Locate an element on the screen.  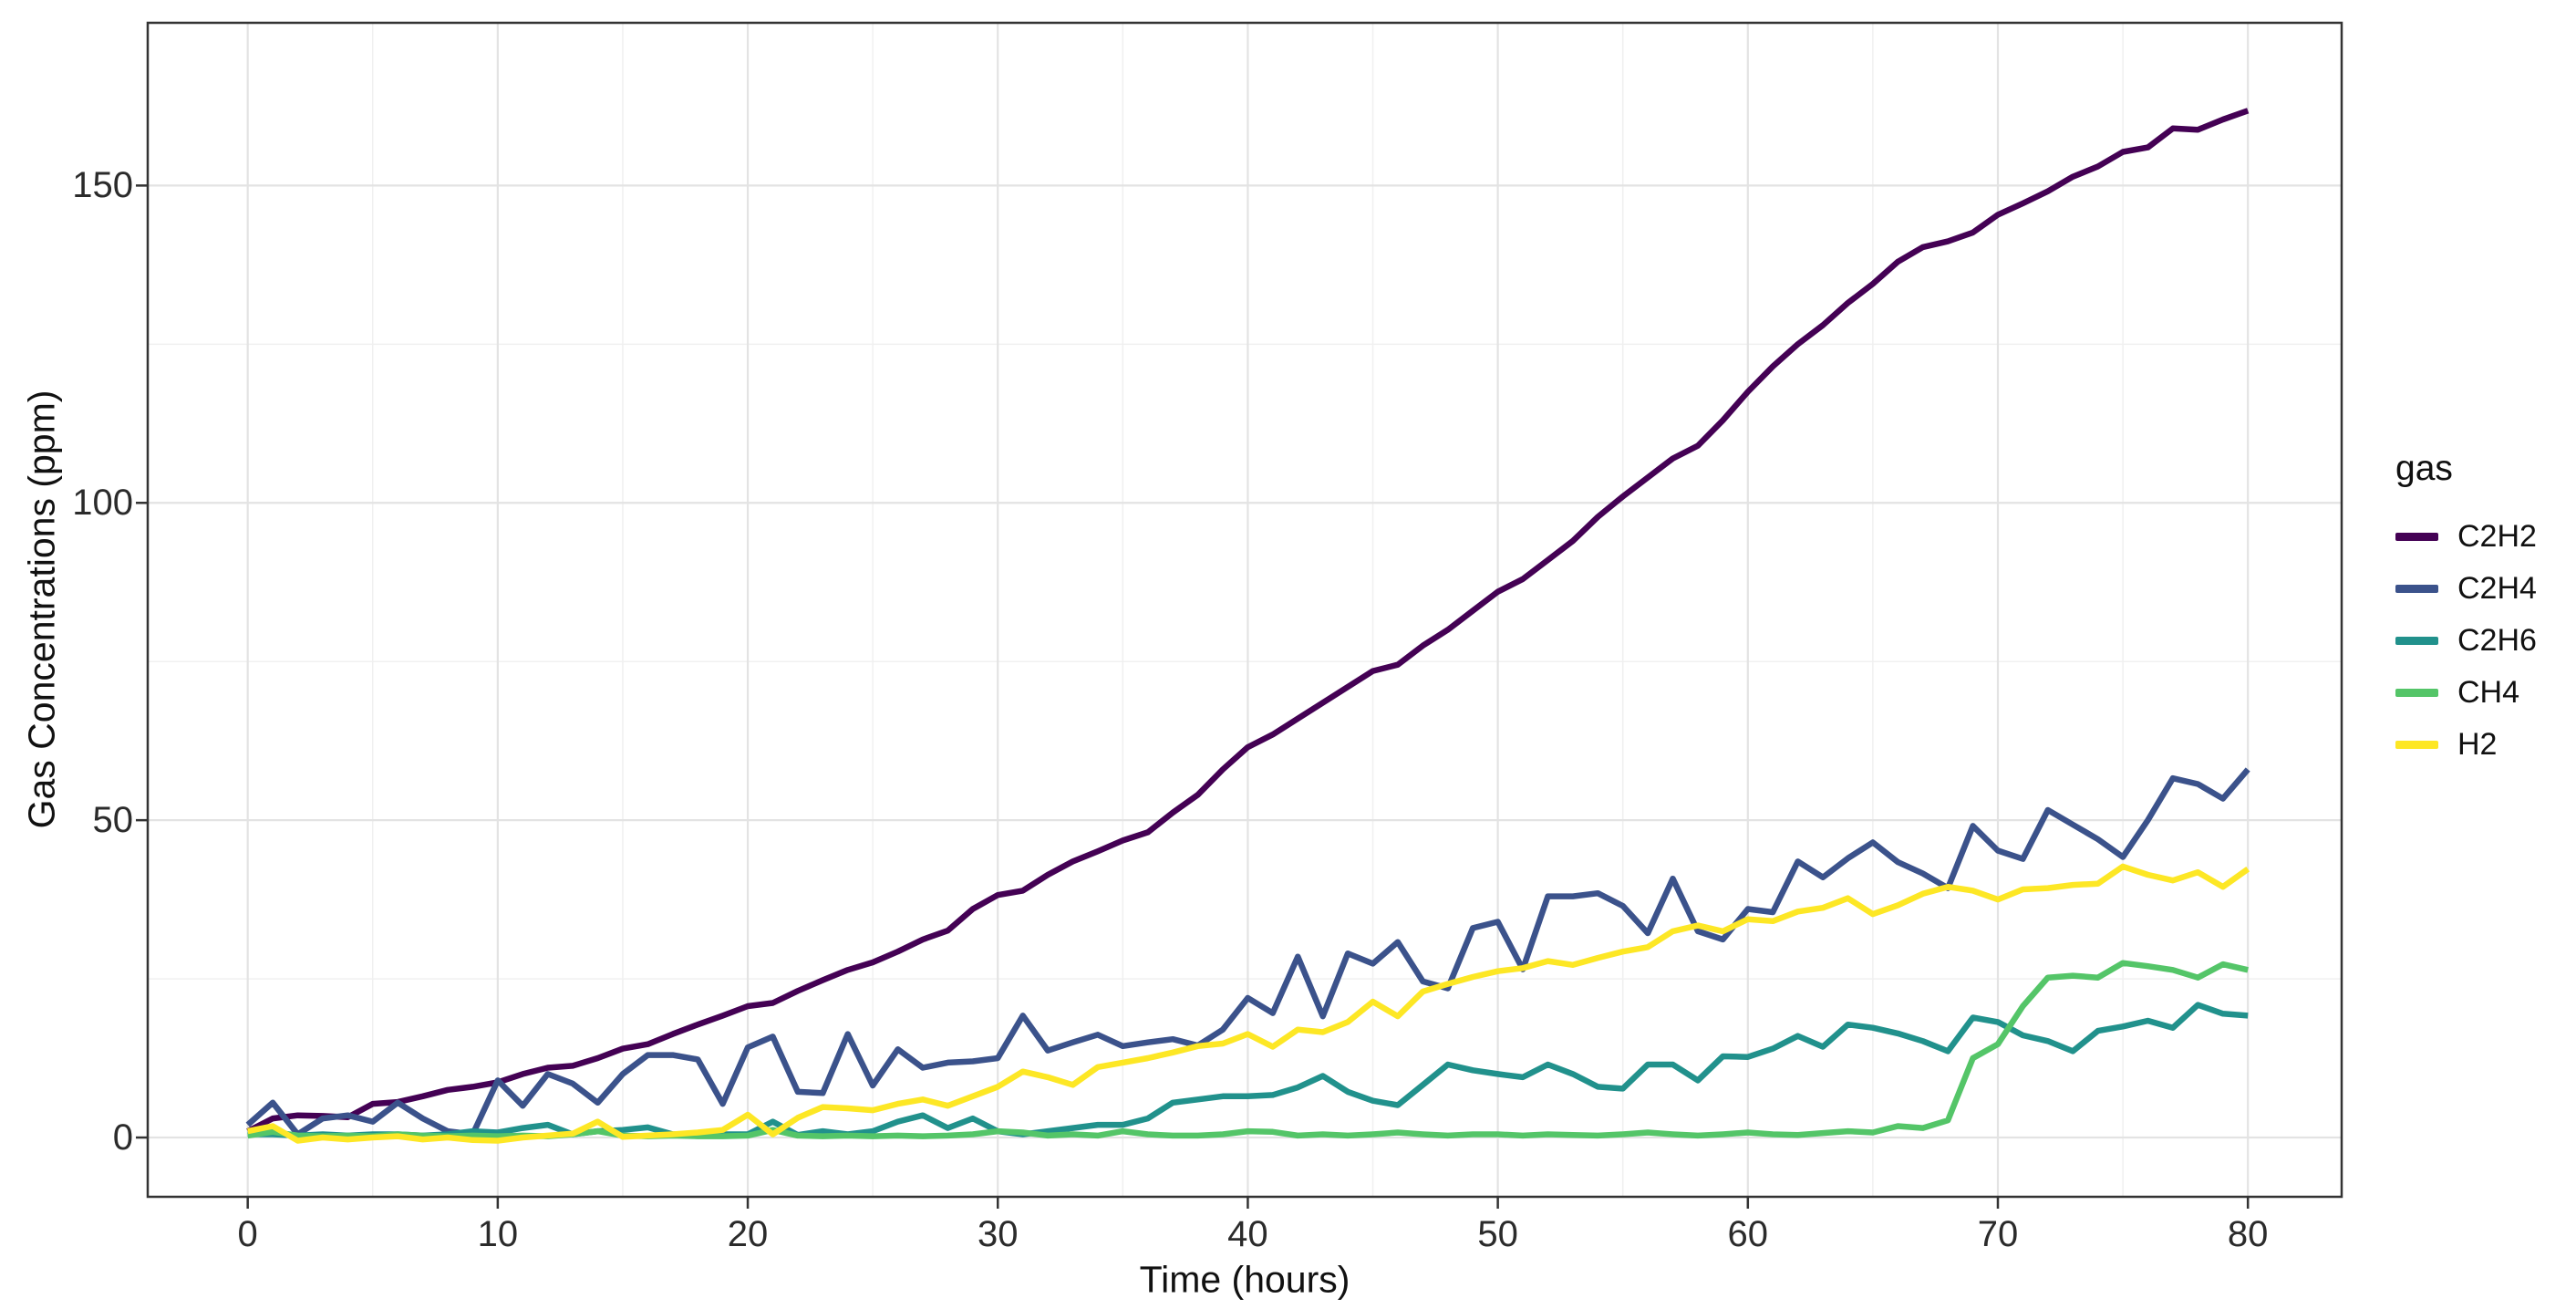
legend-item: H2 is located at coordinates (2466, 745).